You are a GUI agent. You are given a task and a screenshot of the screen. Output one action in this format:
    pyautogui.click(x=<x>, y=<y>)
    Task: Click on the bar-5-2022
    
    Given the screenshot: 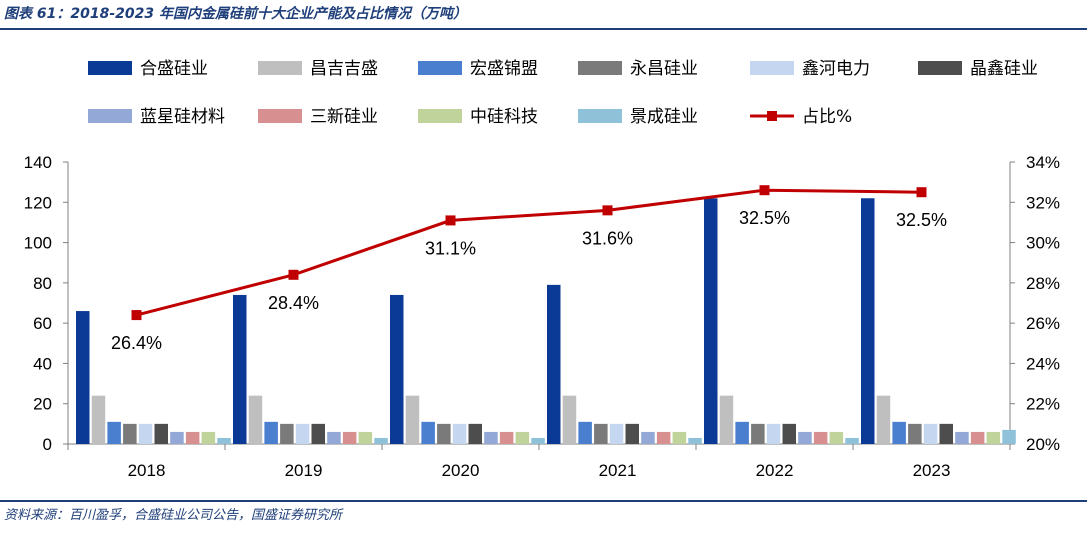 What is the action you would take?
    pyautogui.click(x=773, y=433)
    